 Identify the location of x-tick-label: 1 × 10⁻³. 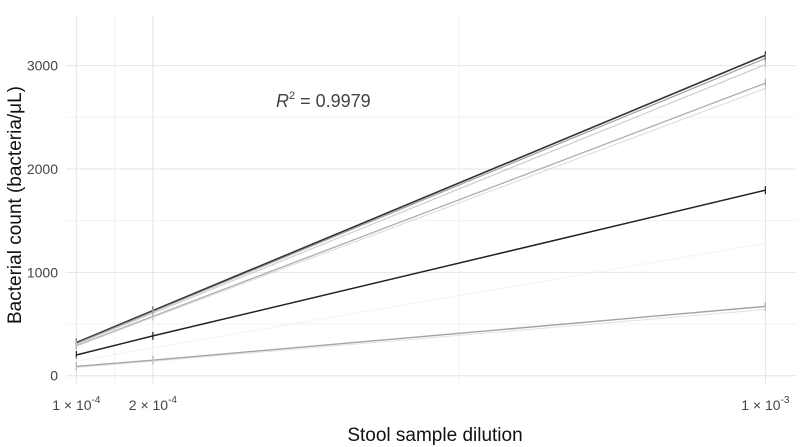
(765, 404).